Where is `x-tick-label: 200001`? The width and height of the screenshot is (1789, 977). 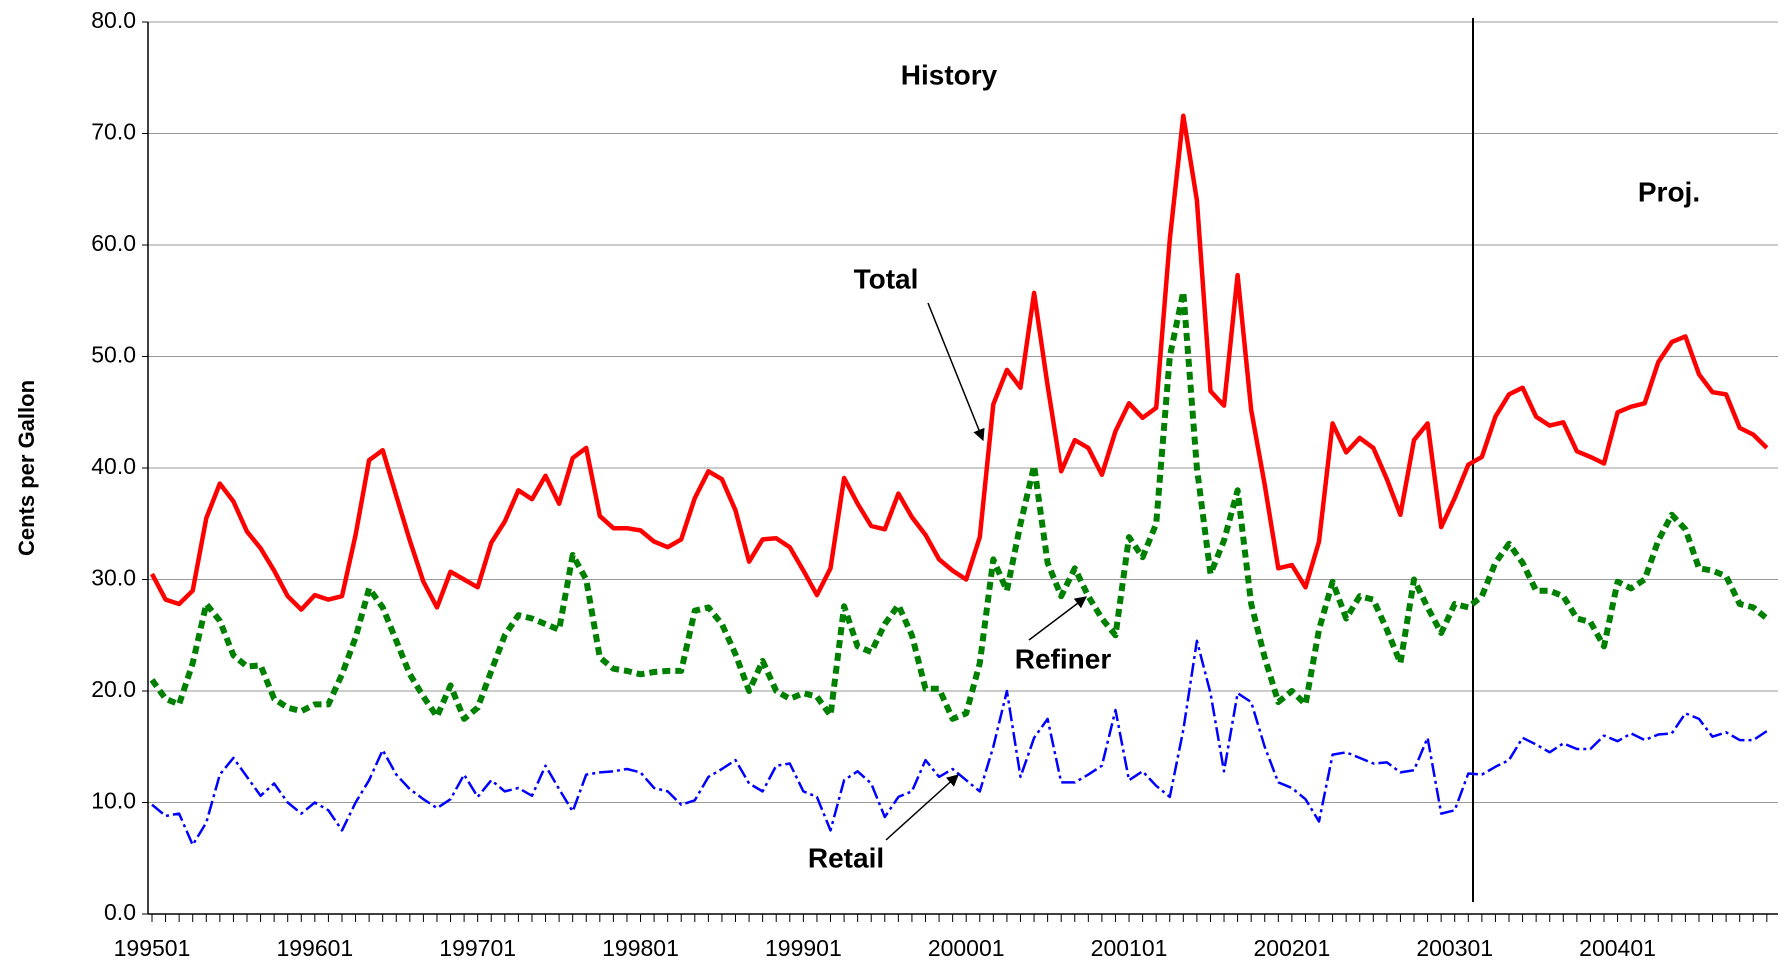 x-tick-label: 200001 is located at coordinates (966, 948).